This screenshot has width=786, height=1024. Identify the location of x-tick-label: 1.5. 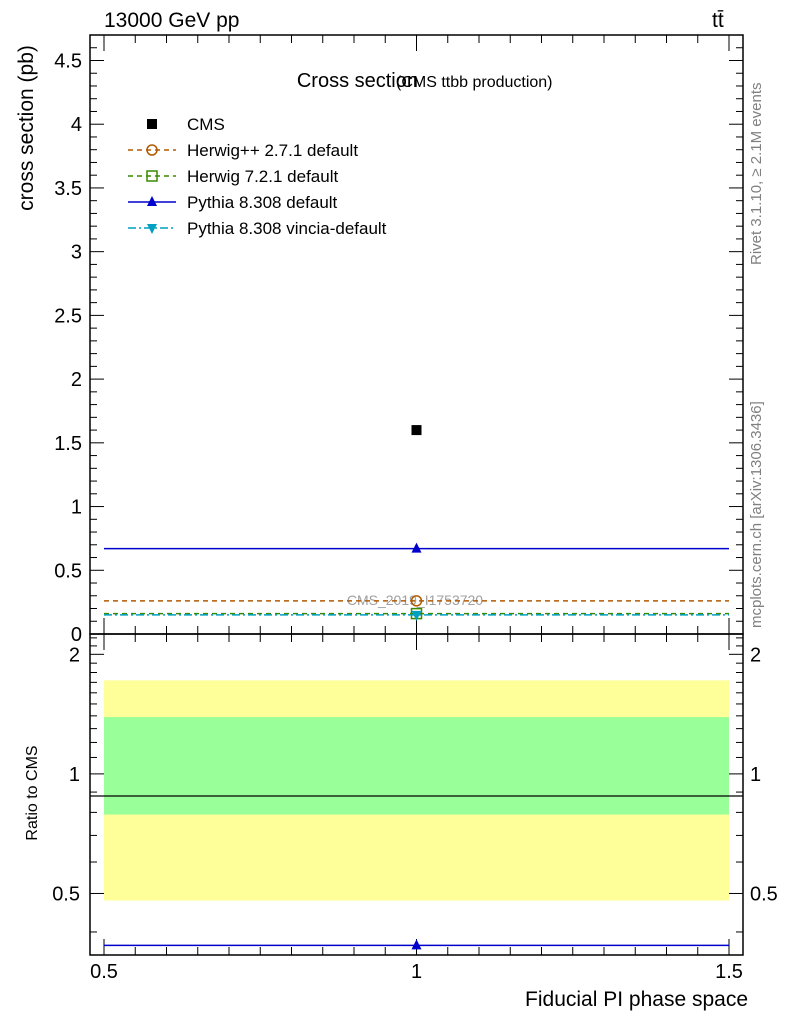
(729, 972).